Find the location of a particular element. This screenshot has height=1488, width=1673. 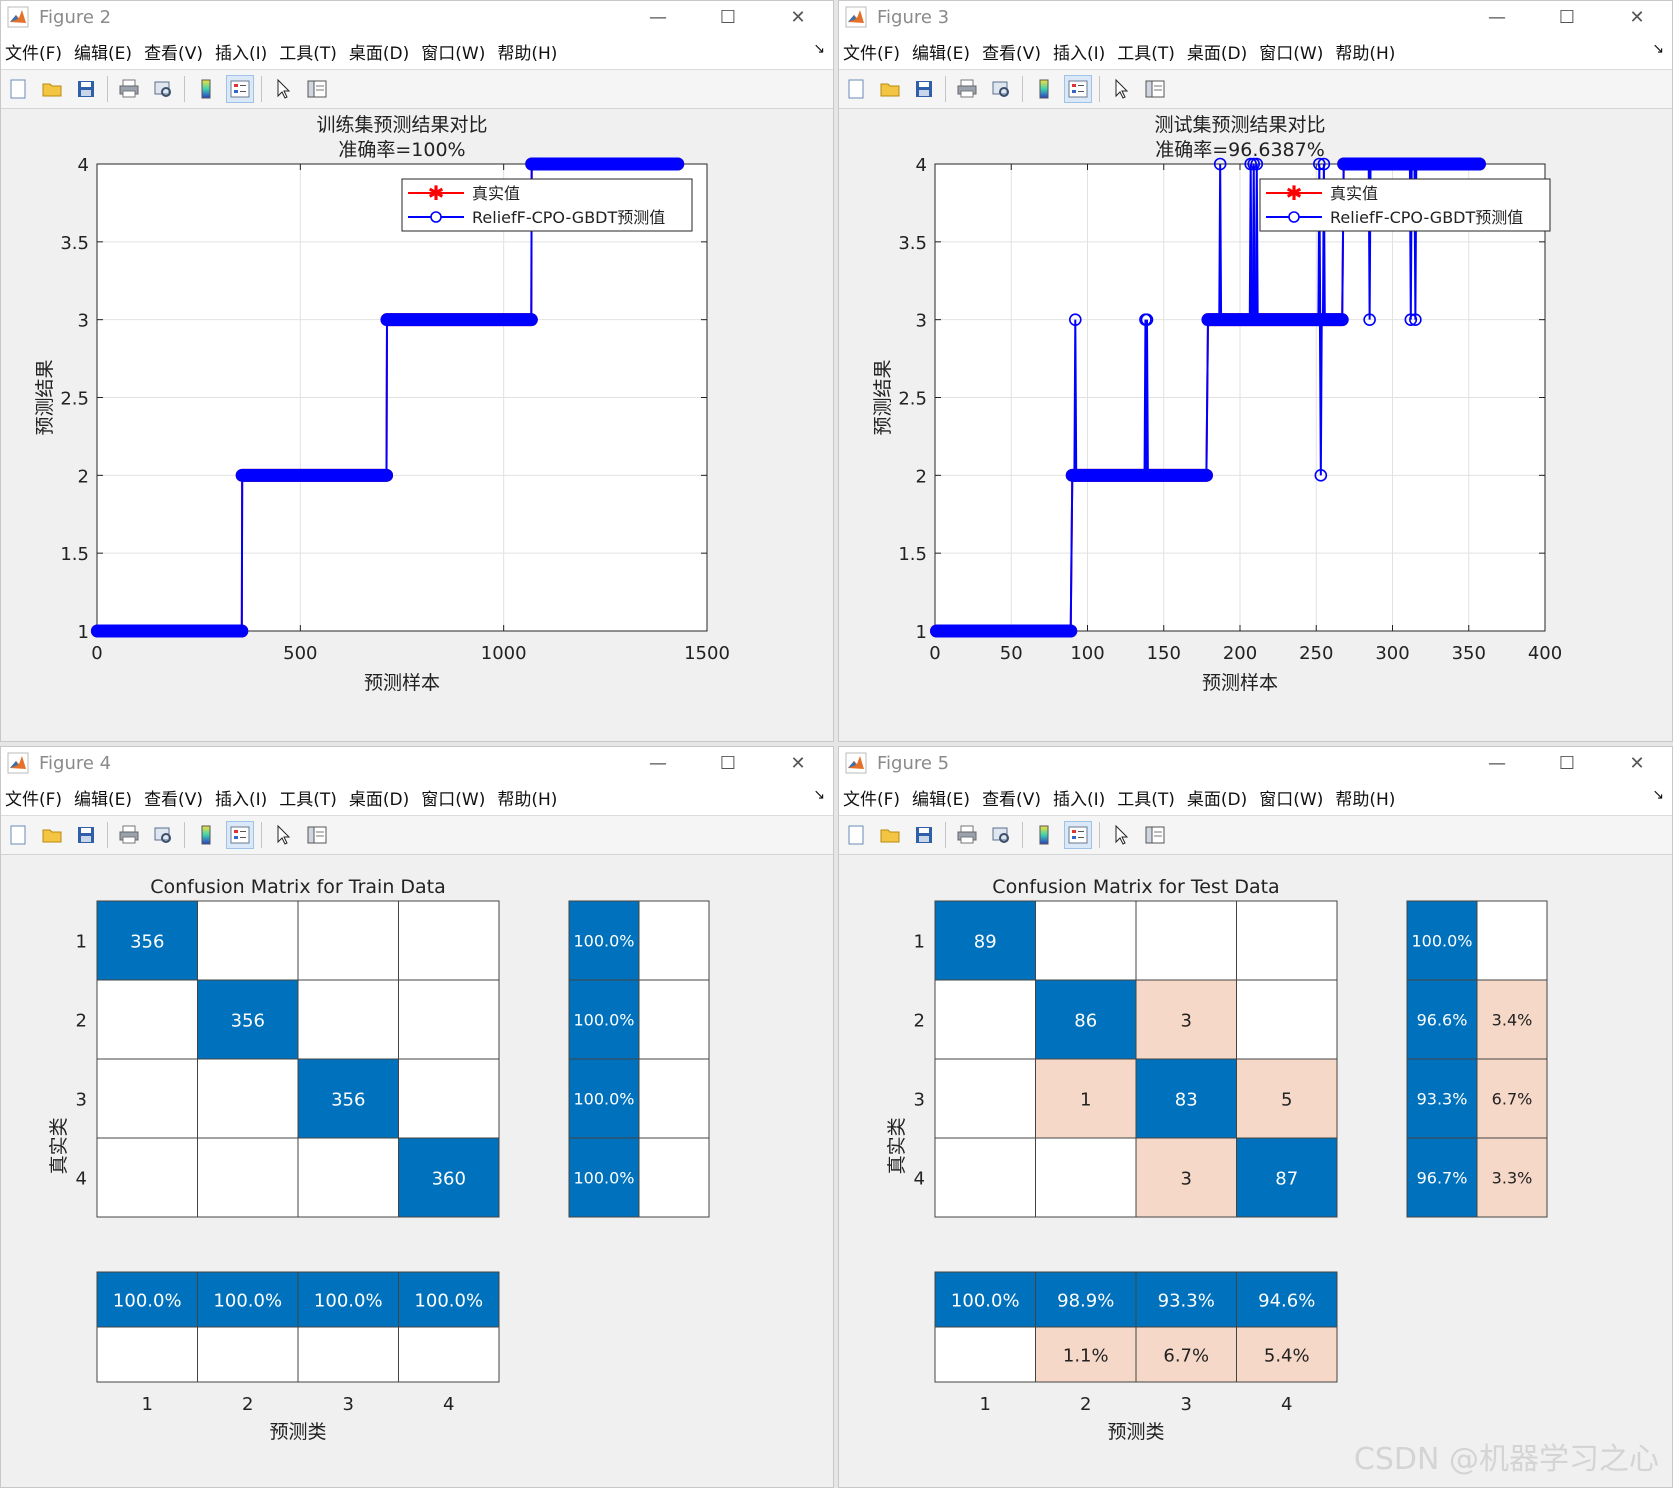

title-bar: Figure 4 — ☐ ✕ is located at coordinates (417, 763).